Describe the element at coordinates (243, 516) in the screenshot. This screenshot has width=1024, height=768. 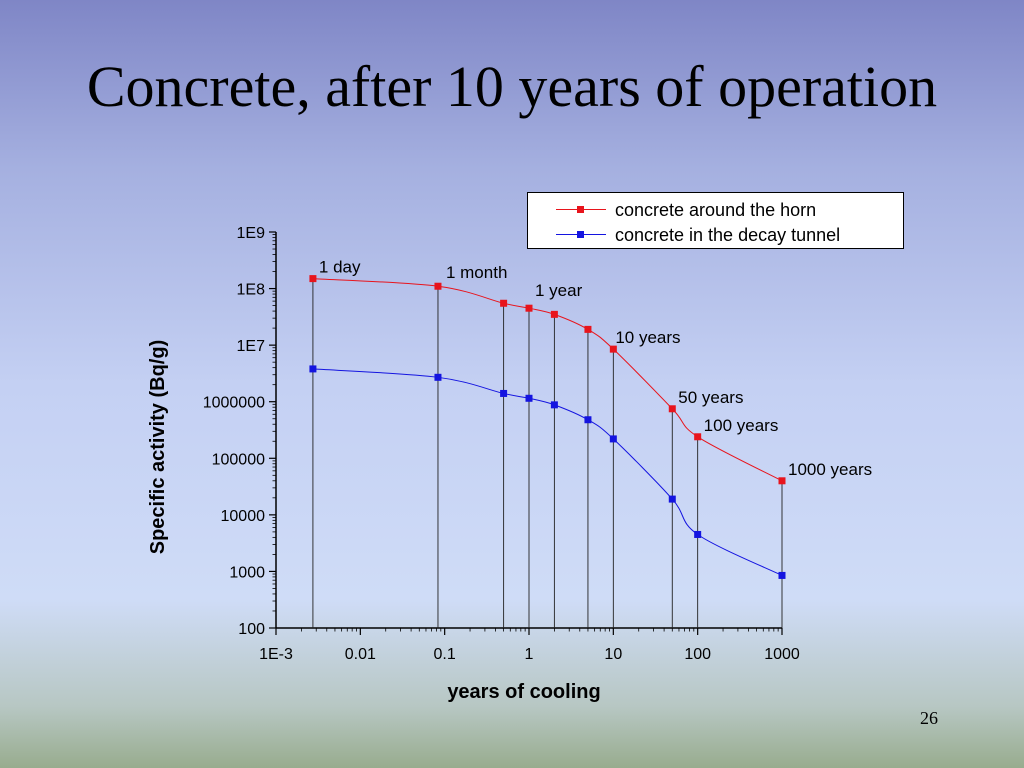
I see `y-tick-label: 10000` at that location.